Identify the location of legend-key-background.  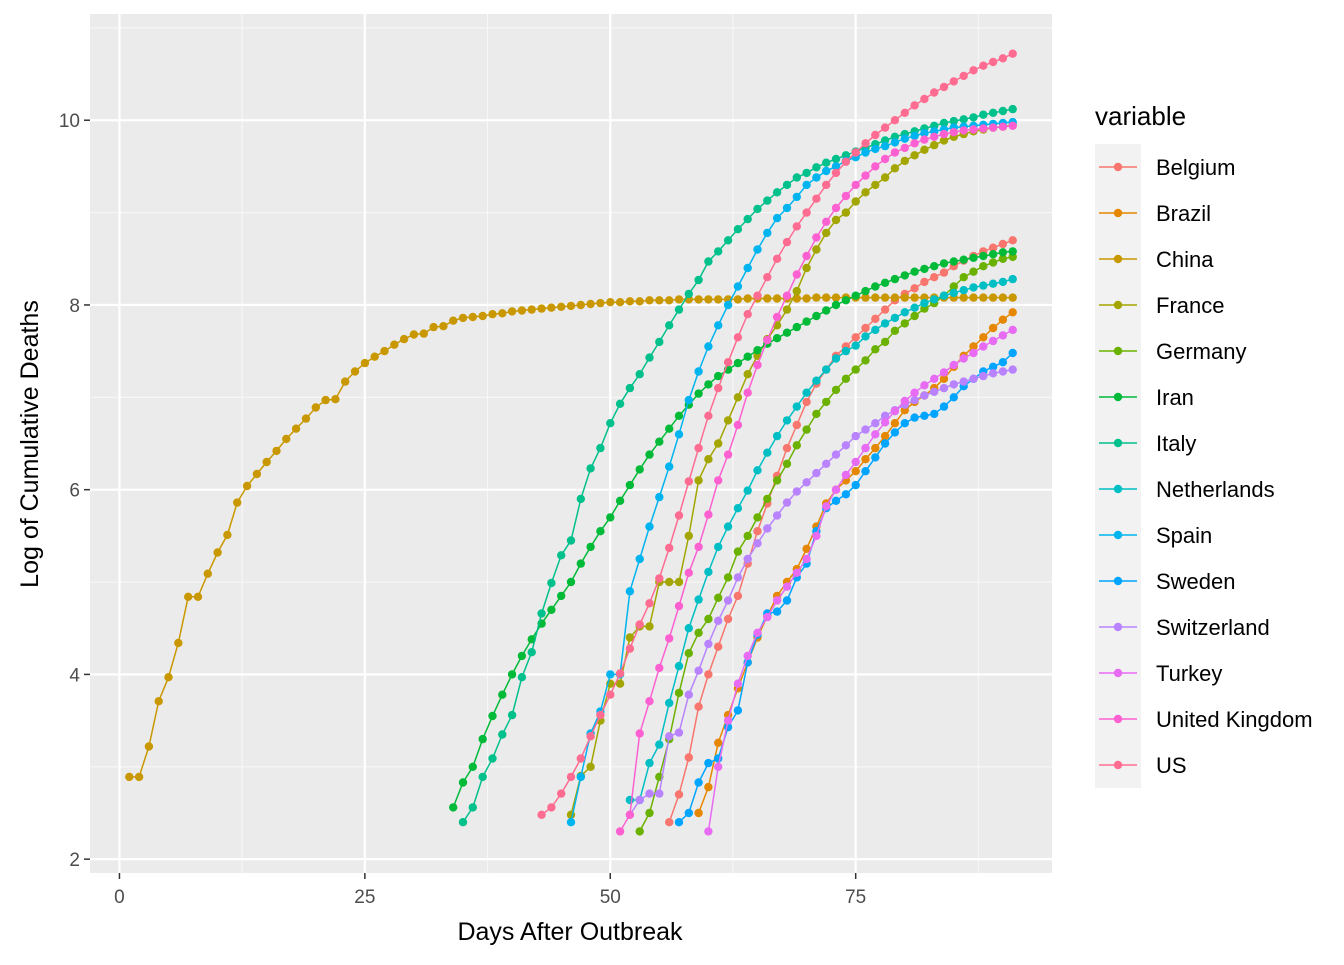
(1118, 466).